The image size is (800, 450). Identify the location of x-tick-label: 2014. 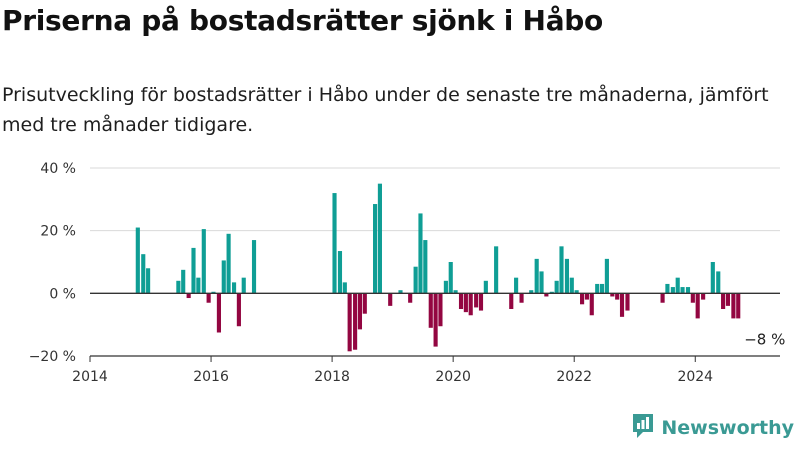
(90, 377).